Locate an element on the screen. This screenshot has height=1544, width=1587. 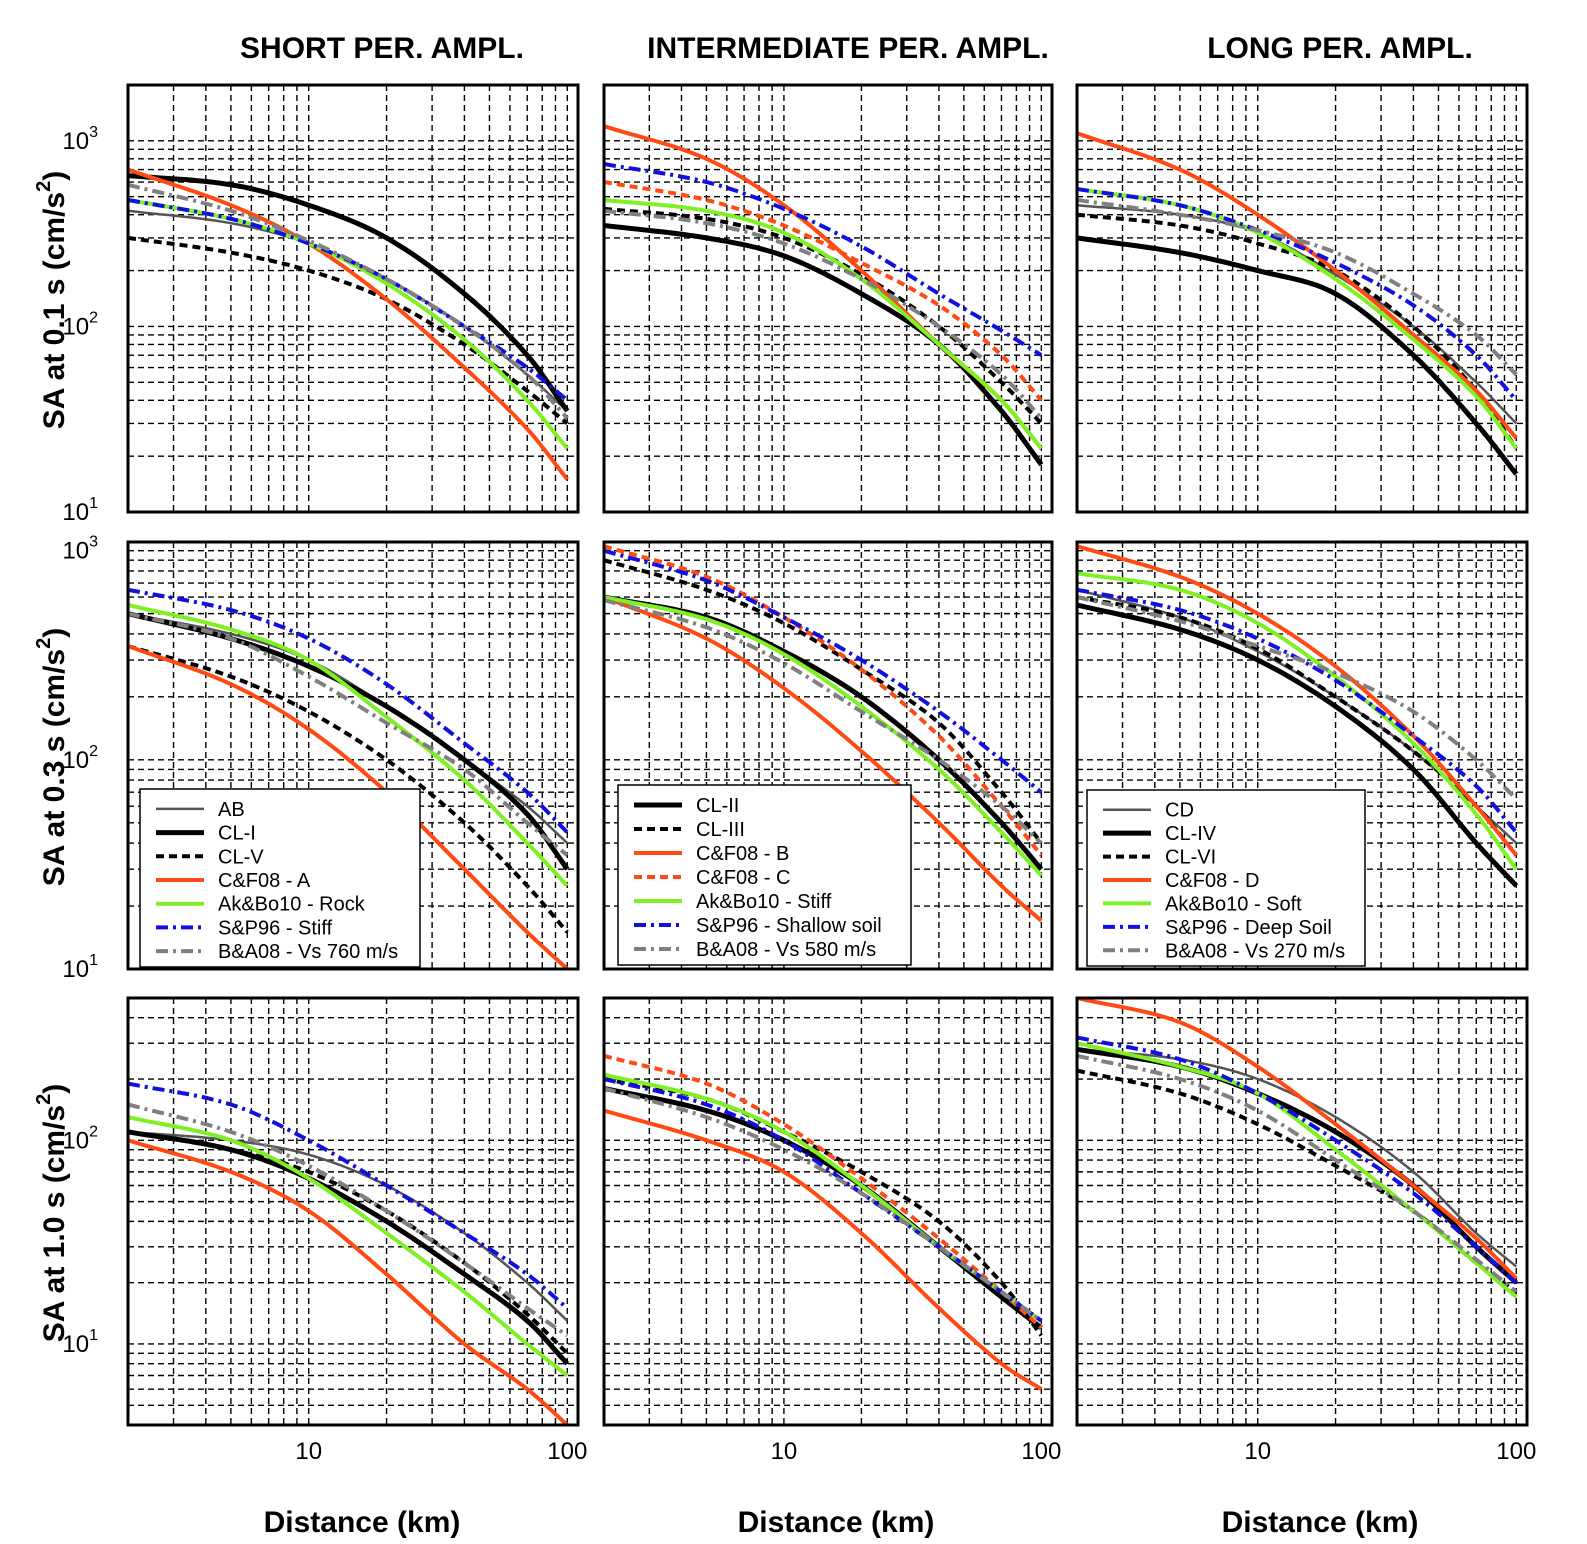
legend-label: S&P96 - Deep Soil is located at coordinates (1248, 928).